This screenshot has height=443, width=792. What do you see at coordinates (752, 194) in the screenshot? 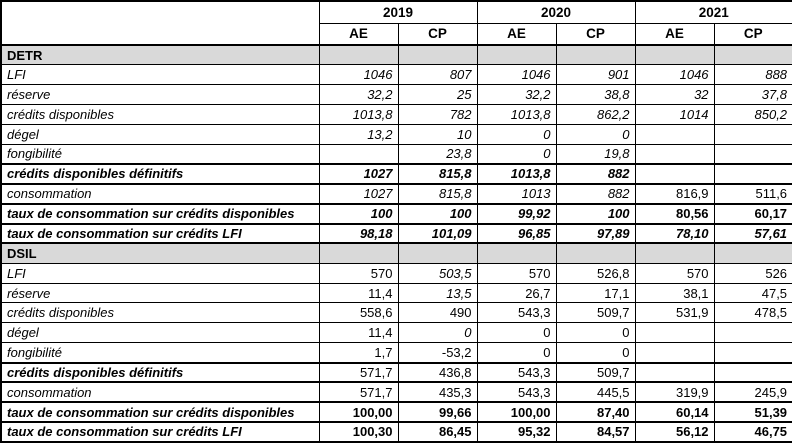
I see `table-cell: 511,6` at bounding box center [752, 194].